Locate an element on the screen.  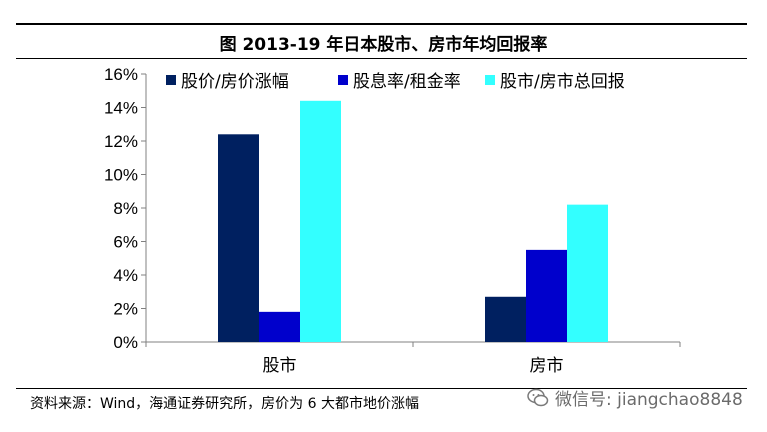
watermark-text: 微信号: jiangchao8848 is located at coordinates (649, 400).